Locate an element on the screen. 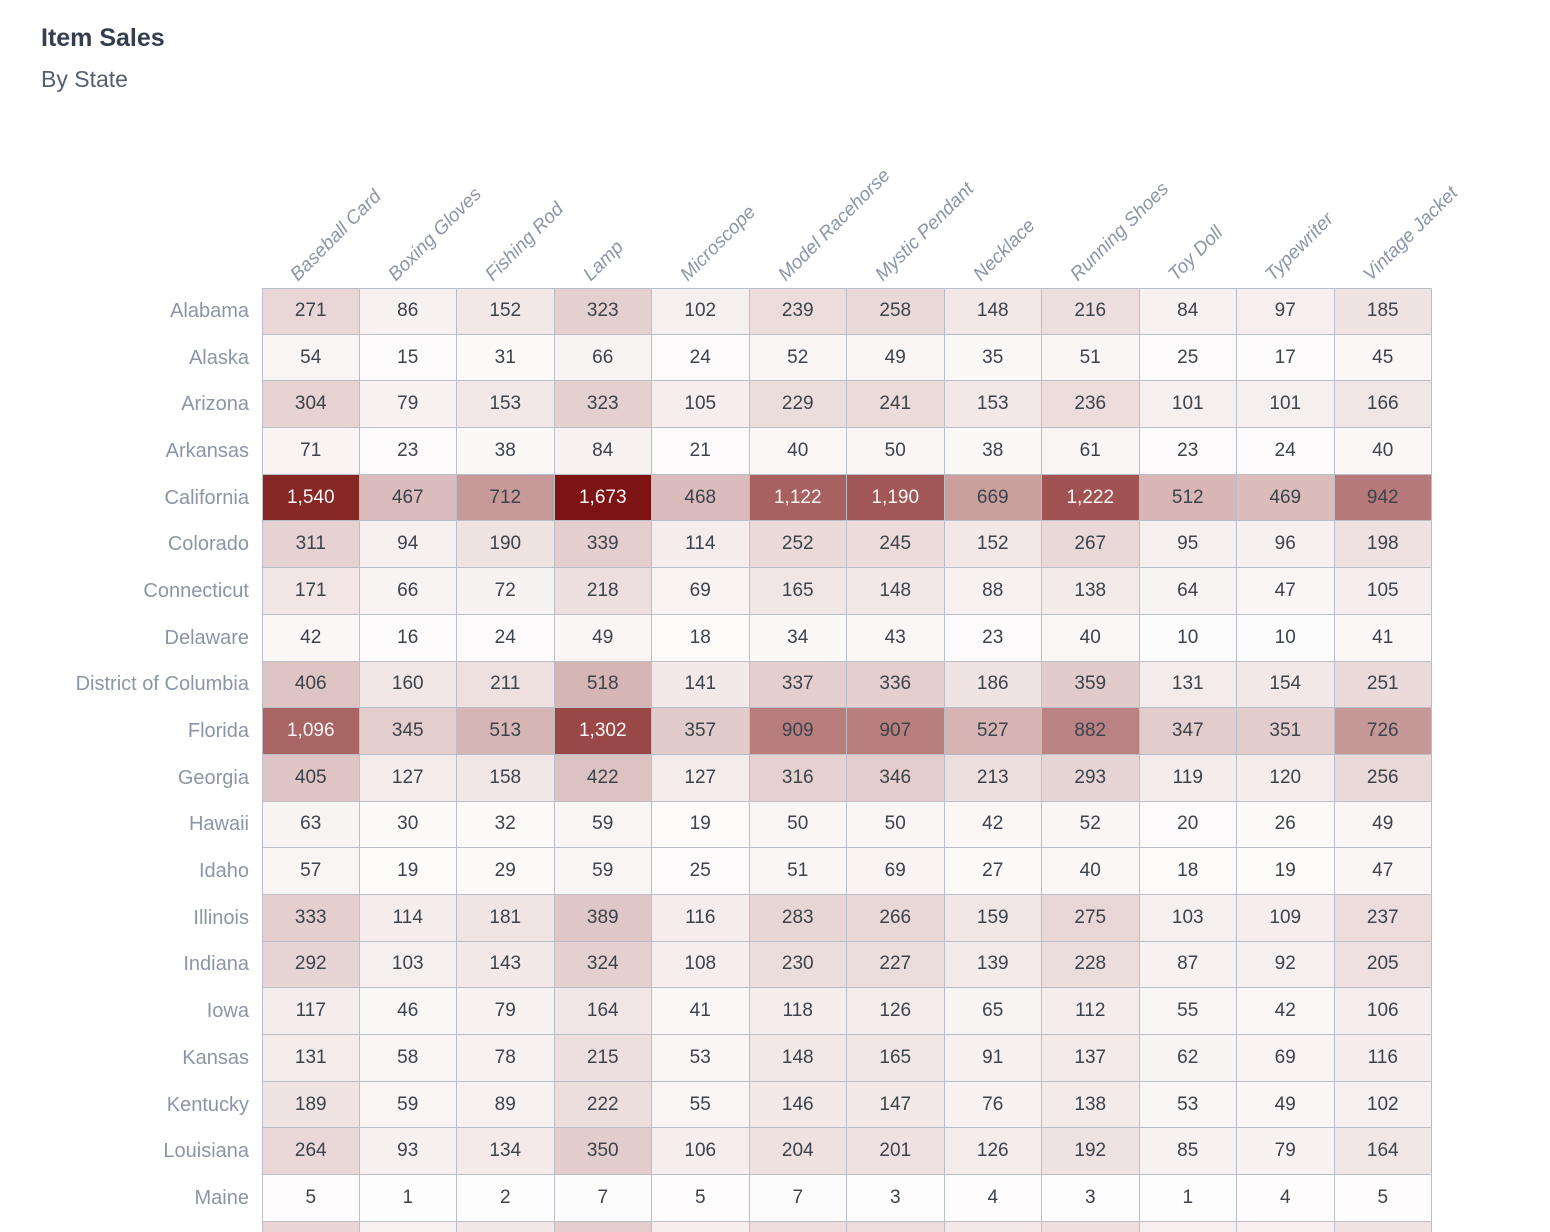 Image resolution: width=1550 pixels, height=1232 pixels. heatmap-cell: 406 is located at coordinates (311, 685).